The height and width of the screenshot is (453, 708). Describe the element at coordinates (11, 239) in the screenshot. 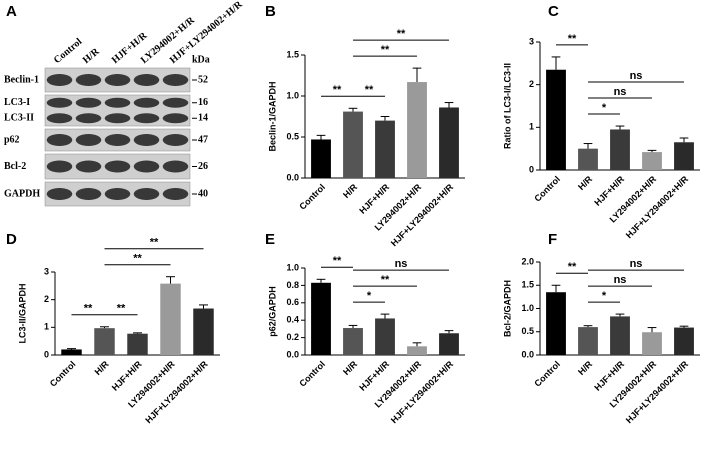

I see `panel-label: D` at that location.